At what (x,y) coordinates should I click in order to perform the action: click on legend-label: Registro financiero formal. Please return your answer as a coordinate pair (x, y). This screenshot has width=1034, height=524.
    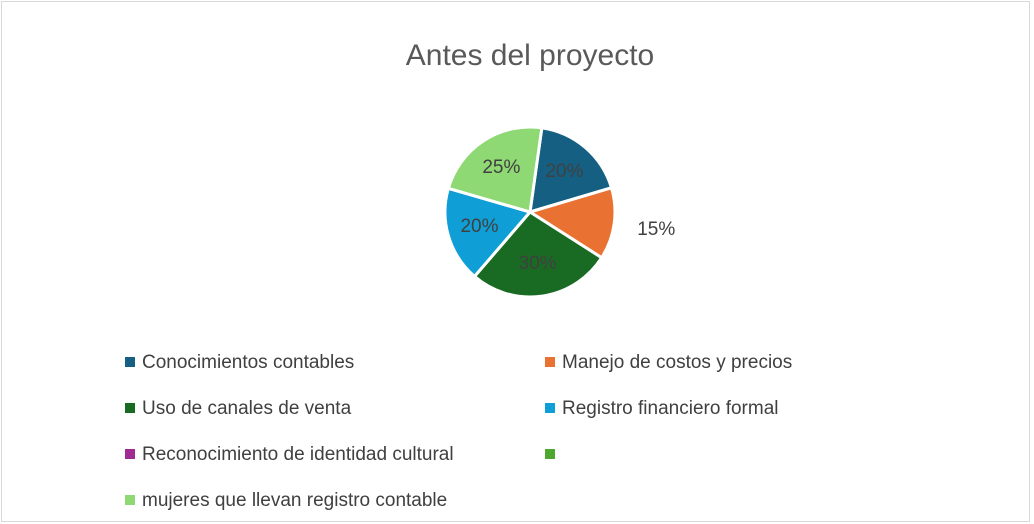
    Looking at the image, I should click on (670, 408).